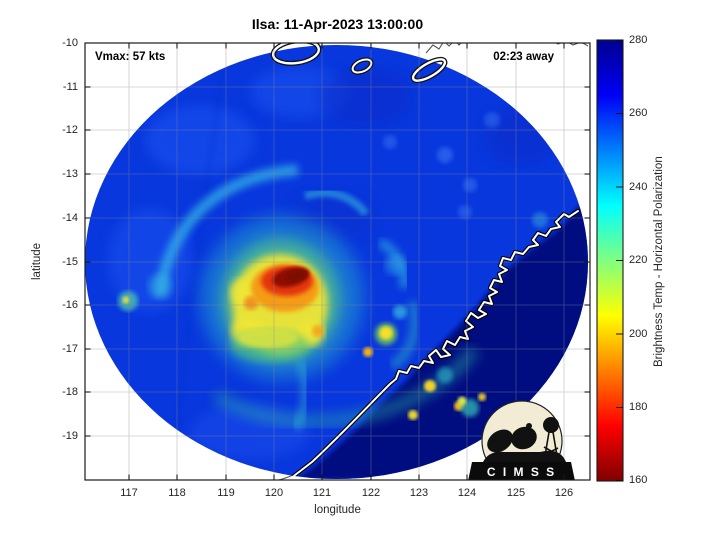 Image resolution: width=720 pixels, height=540 pixels. I want to click on colorbar-tick-label: 220, so click(638, 260).